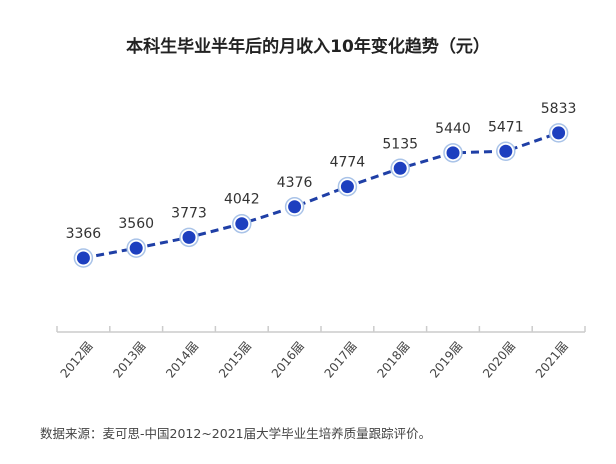  What do you see at coordinates (506, 127) in the screenshot?
I see `data-label: 5471` at bounding box center [506, 127].